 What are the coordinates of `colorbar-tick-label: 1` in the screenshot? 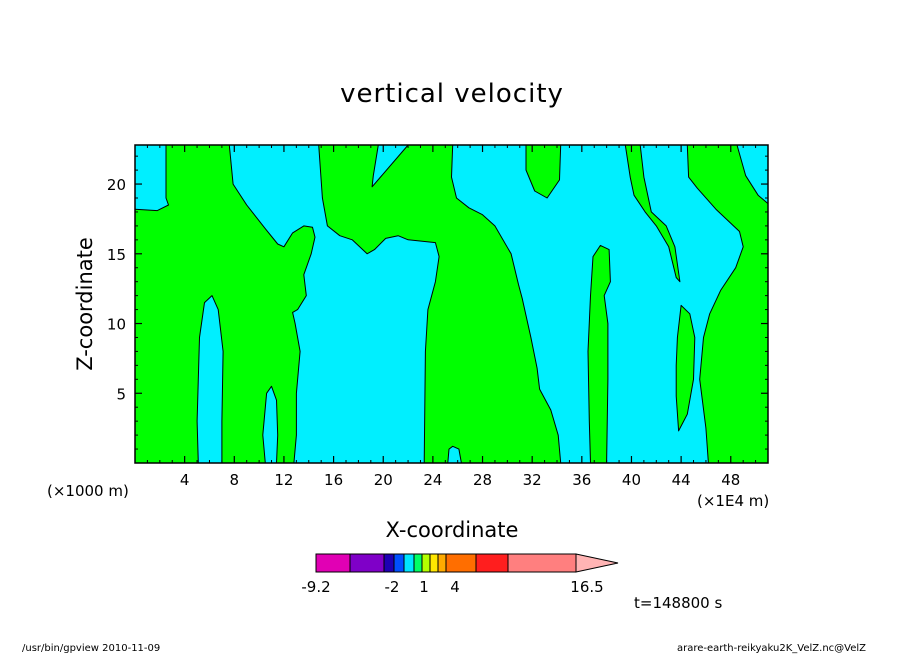 It's located at (424, 587).